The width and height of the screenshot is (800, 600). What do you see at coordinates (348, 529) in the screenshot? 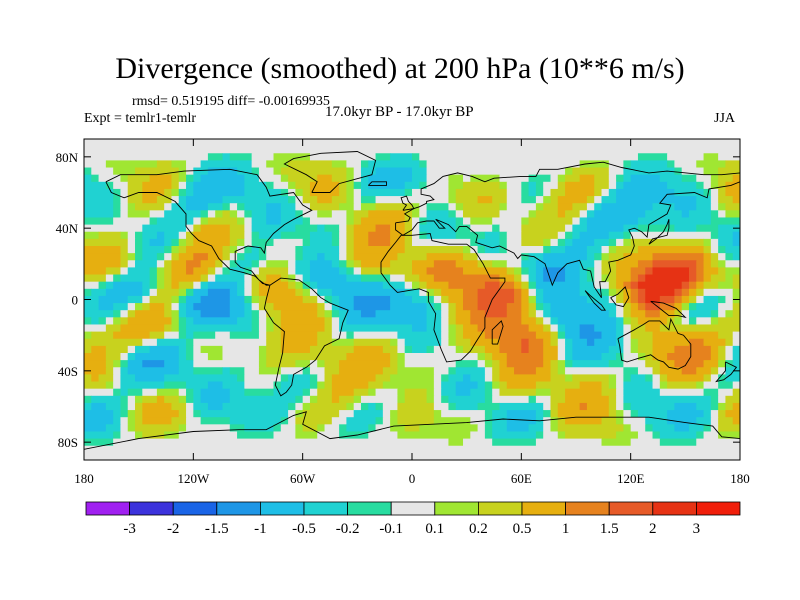
I see `colorbar-label: -0.2` at bounding box center [348, 529].